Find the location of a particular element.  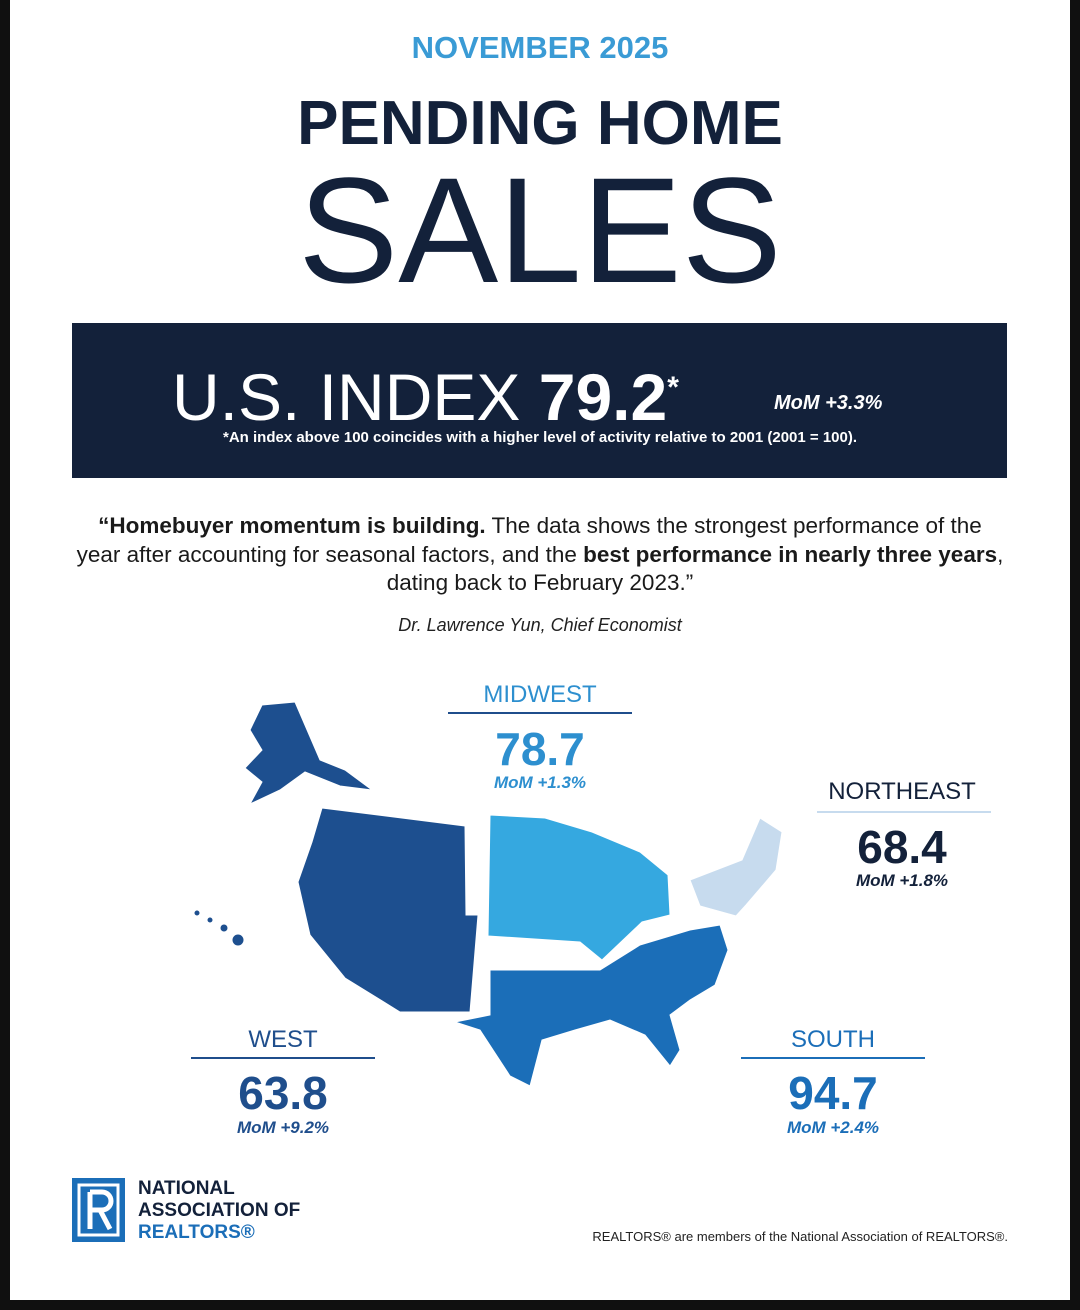

region-mom: MoM +9.2% is located at coordinates (283, 1127).